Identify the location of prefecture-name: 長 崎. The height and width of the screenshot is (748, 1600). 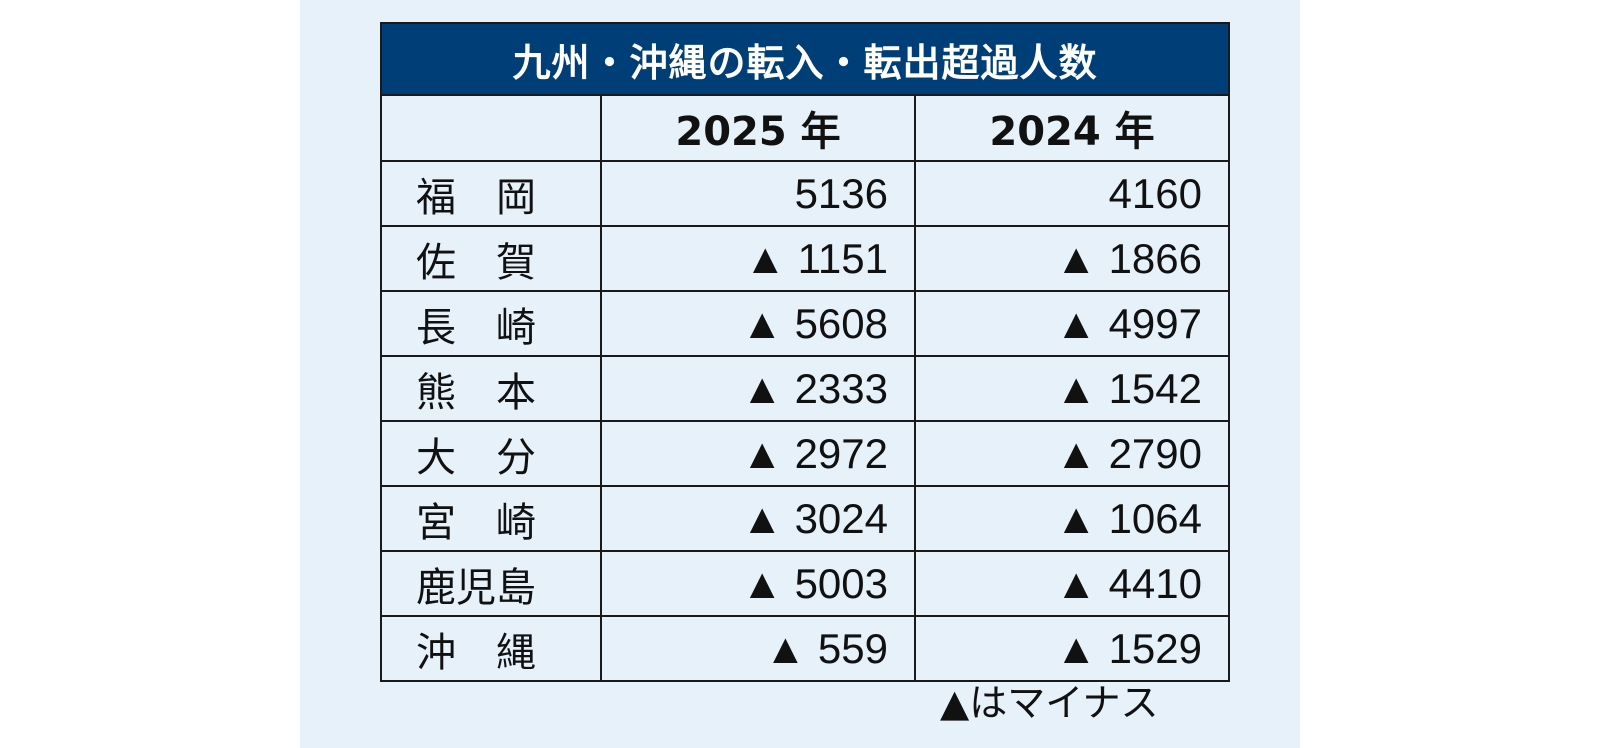
(491, 323).